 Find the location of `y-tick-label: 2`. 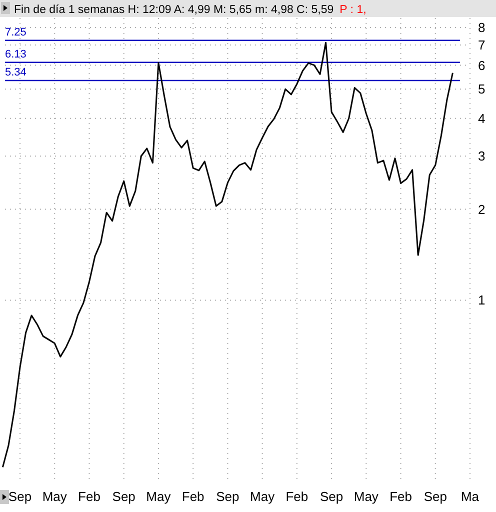

y-tick-label: 2 is located at coordinates (482, 209).